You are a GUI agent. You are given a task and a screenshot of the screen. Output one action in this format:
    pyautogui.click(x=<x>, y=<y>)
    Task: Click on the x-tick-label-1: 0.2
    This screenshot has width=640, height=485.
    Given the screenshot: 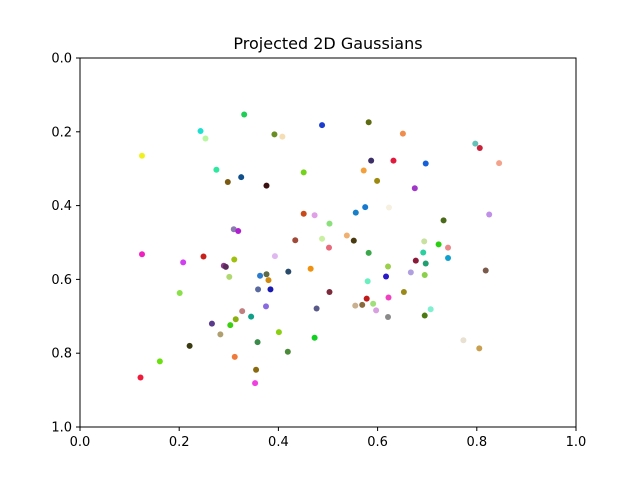 What is the action you would take?
    pyautogui.click(x=179, y=442)
    